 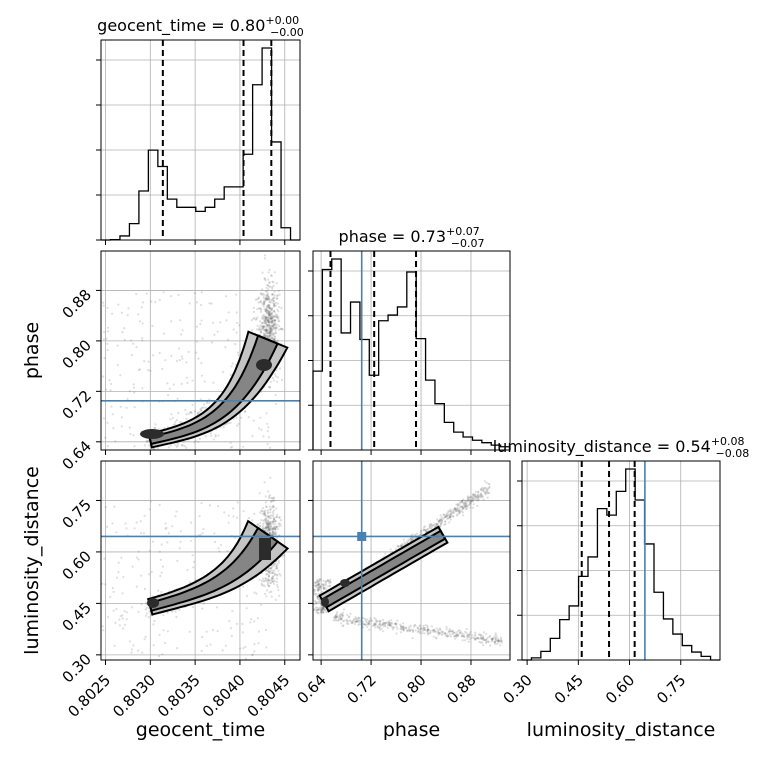 I want to click on panel-luminosity_distance-vs-phase: 0.64 0.72 0.80 0.88, so click(x=402, y=583).